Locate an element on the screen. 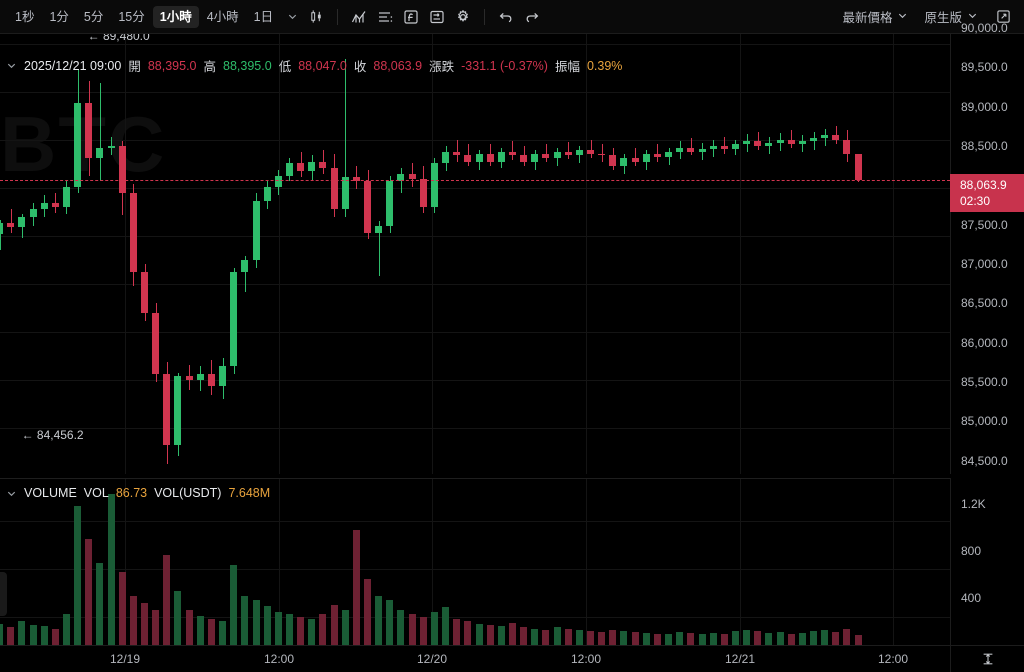 The image size is (1024, 672). timeframe-5分: 5分 is located at coordinates (93, 16).